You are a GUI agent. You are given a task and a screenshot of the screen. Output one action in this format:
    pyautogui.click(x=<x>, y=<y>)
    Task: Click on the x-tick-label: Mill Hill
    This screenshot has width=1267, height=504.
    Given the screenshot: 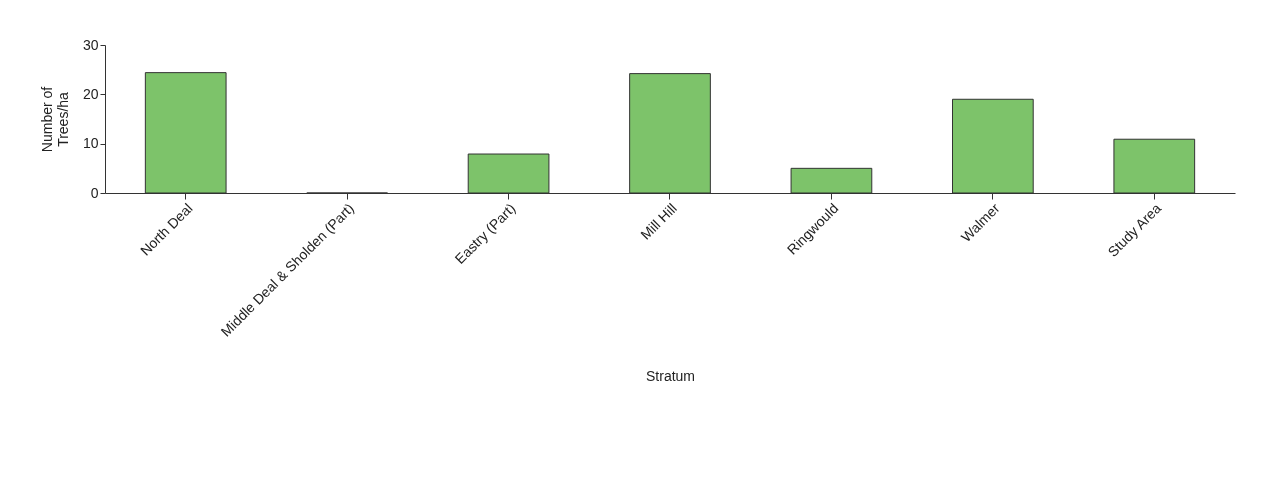 What is the action you would take?
    pyautogui.click(x=658, y=221)
    